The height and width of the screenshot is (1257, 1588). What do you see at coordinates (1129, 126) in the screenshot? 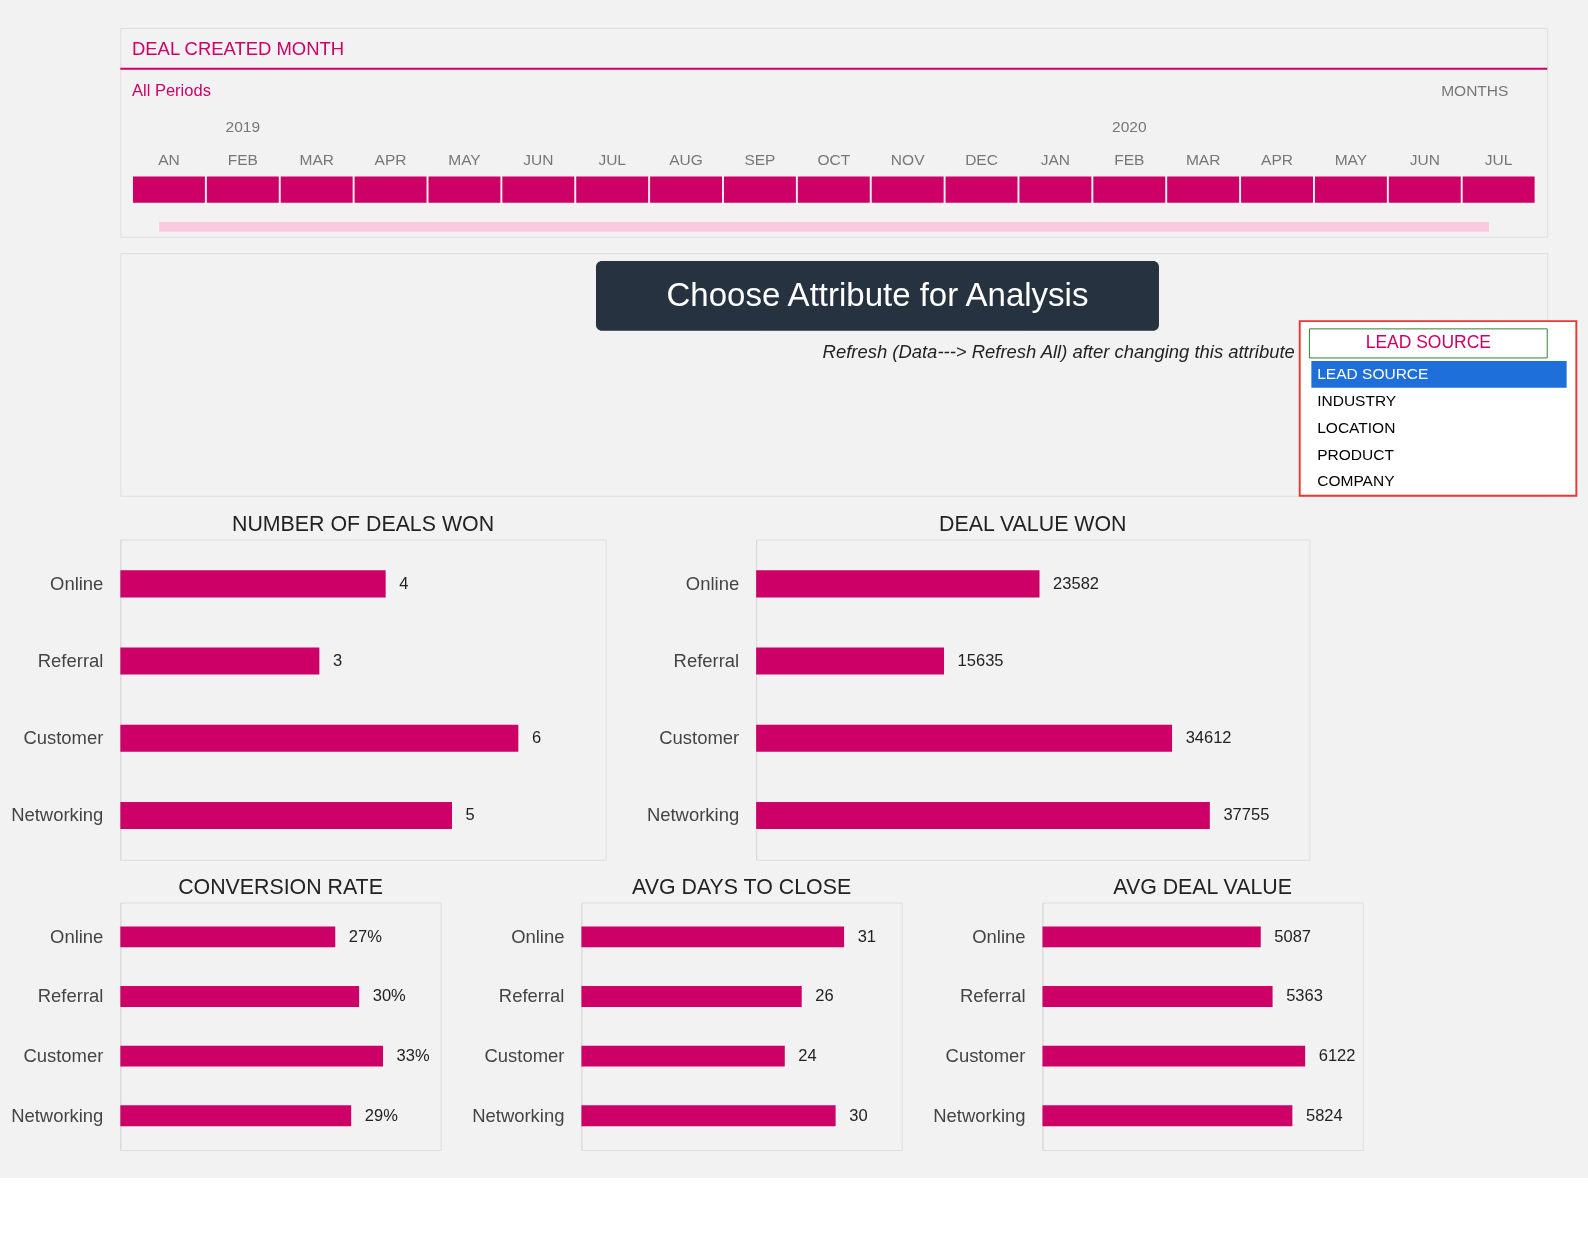
I see `text: 2020` at bounding box center [1129, 126].